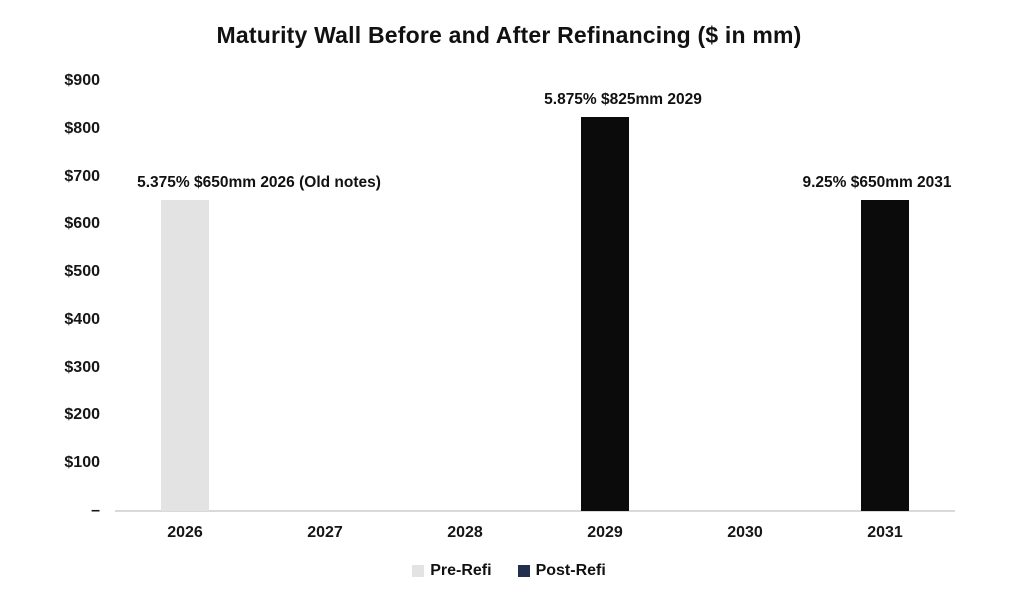 This screenshot has width=1018, height=603. What do you see at coordinates (82, 176) in the screenshot?
I see `y-axis-tick-label: $700` at bounding box center [82, 176].